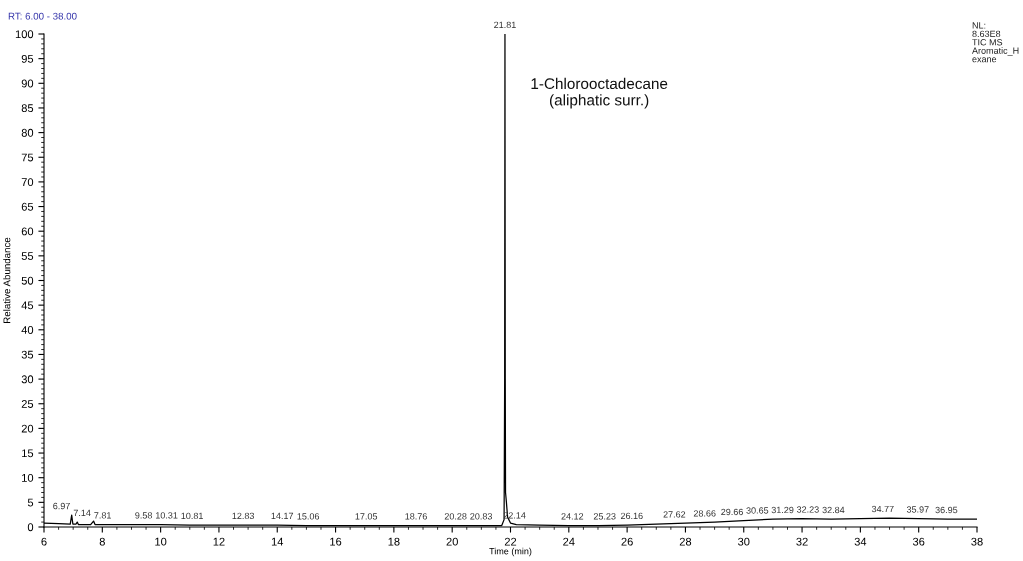 Image resolution: width=1023 pixels, height=561 pixels. Describe the element at coordinates (882, 509) in the screenshot. I see `annotation: 34.77` at that location.